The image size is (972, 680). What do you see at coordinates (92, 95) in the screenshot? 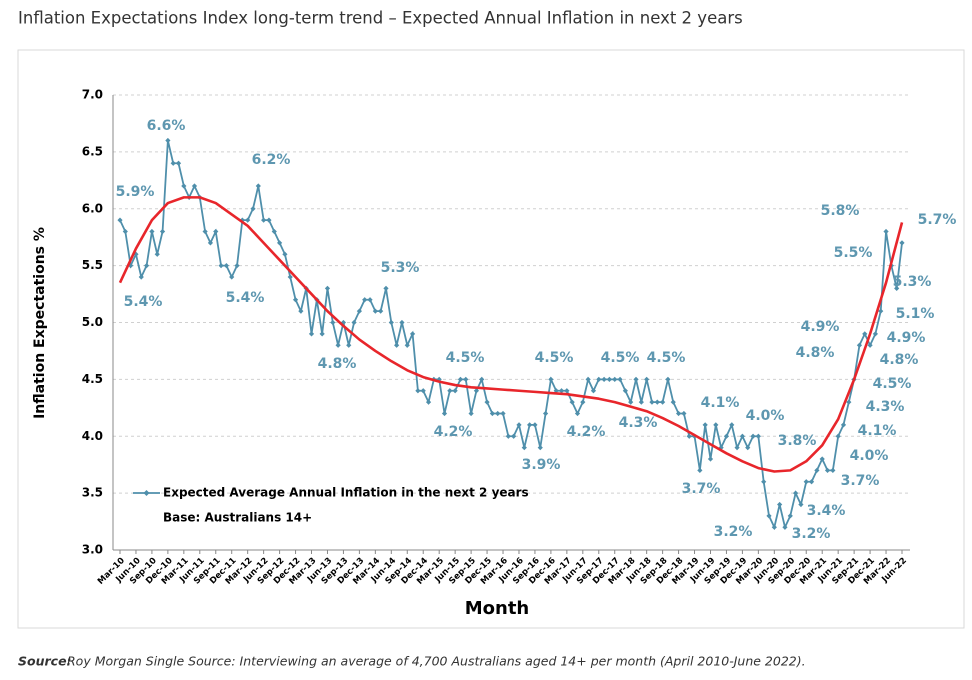
I see `y-tick-label: 7.0` at bounding box center [92, 95].